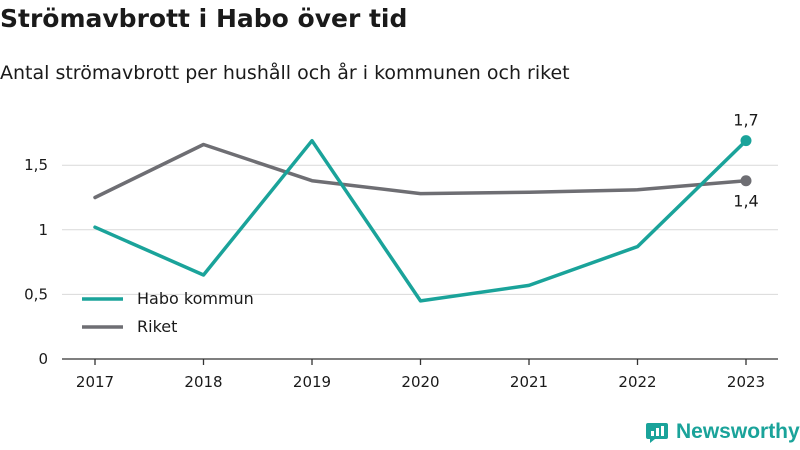  I want to click on newsworthy-icon, so click(657, 433).